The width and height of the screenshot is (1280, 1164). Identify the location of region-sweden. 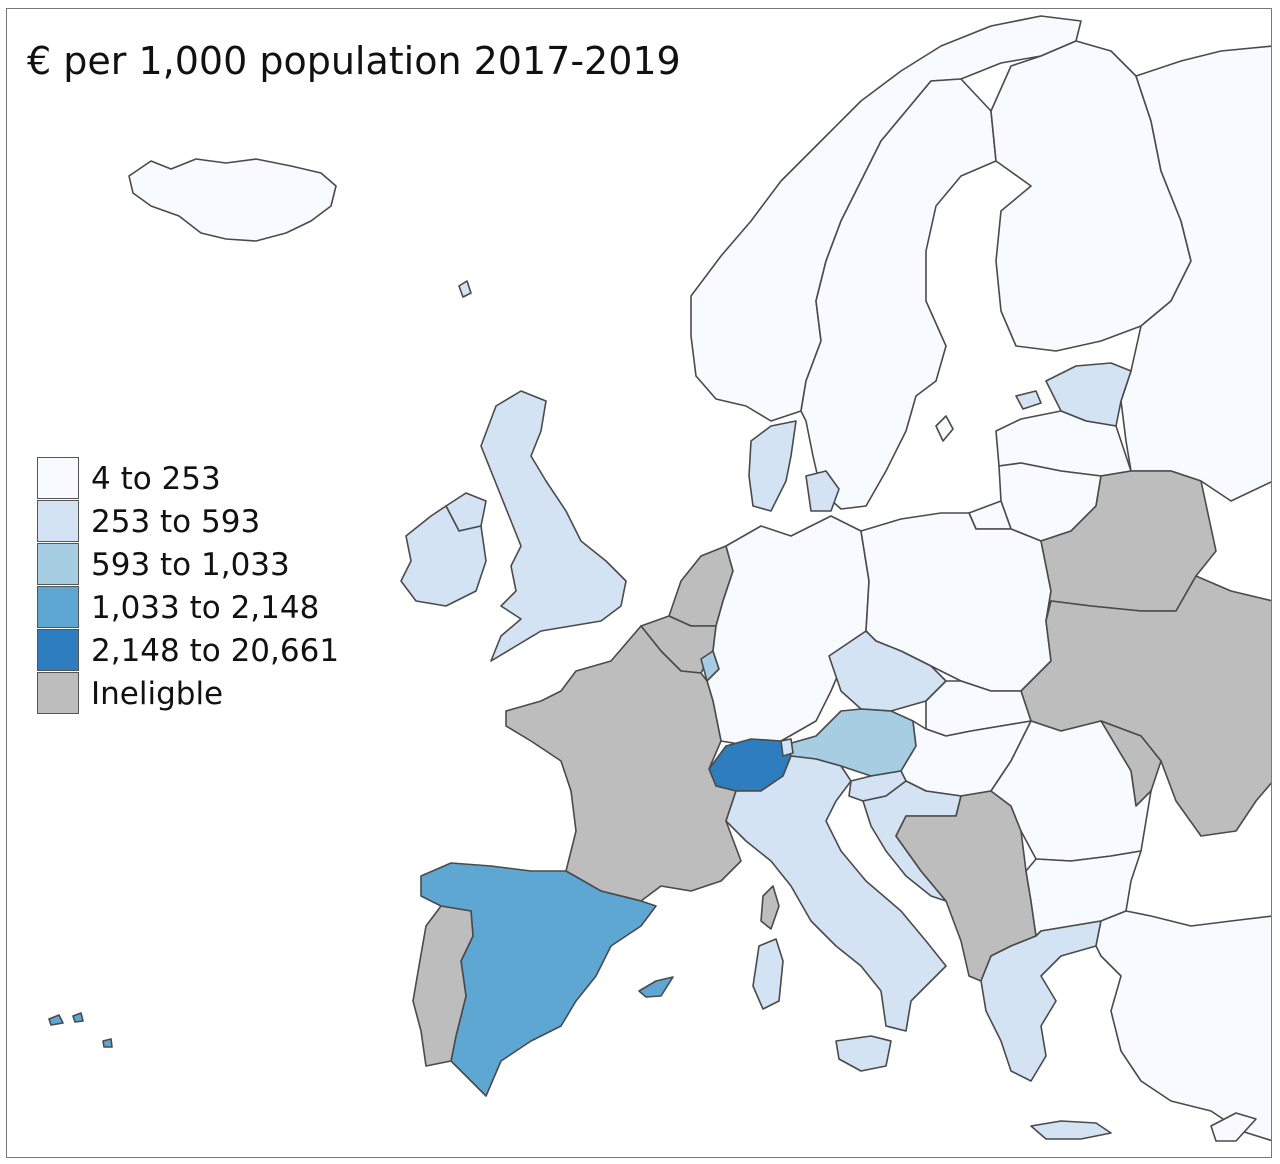
(898, 294).